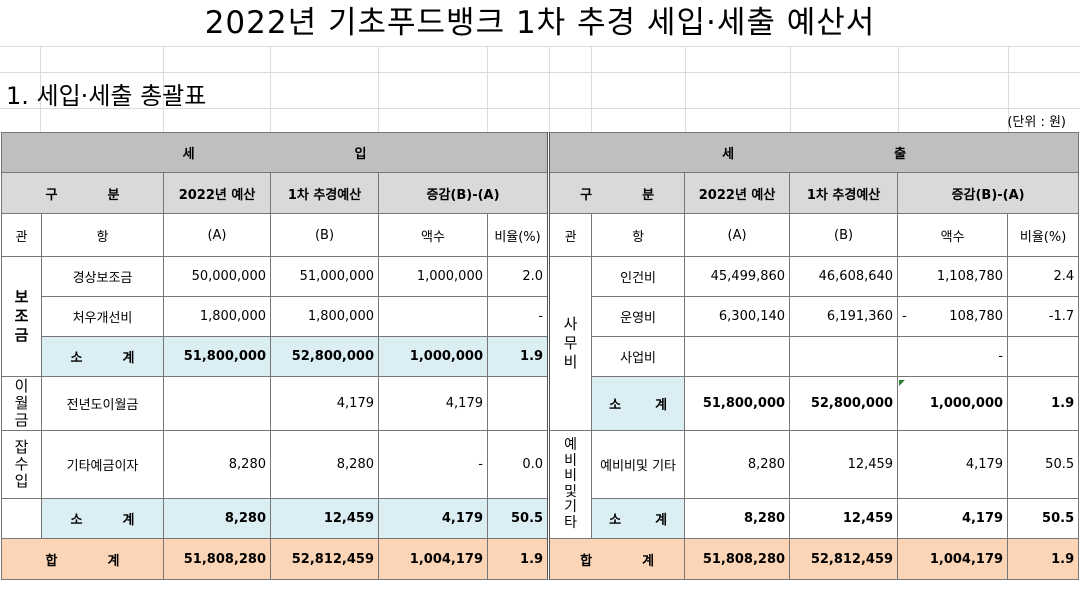  I want to click on expense-a: (A), so click(737, 235).